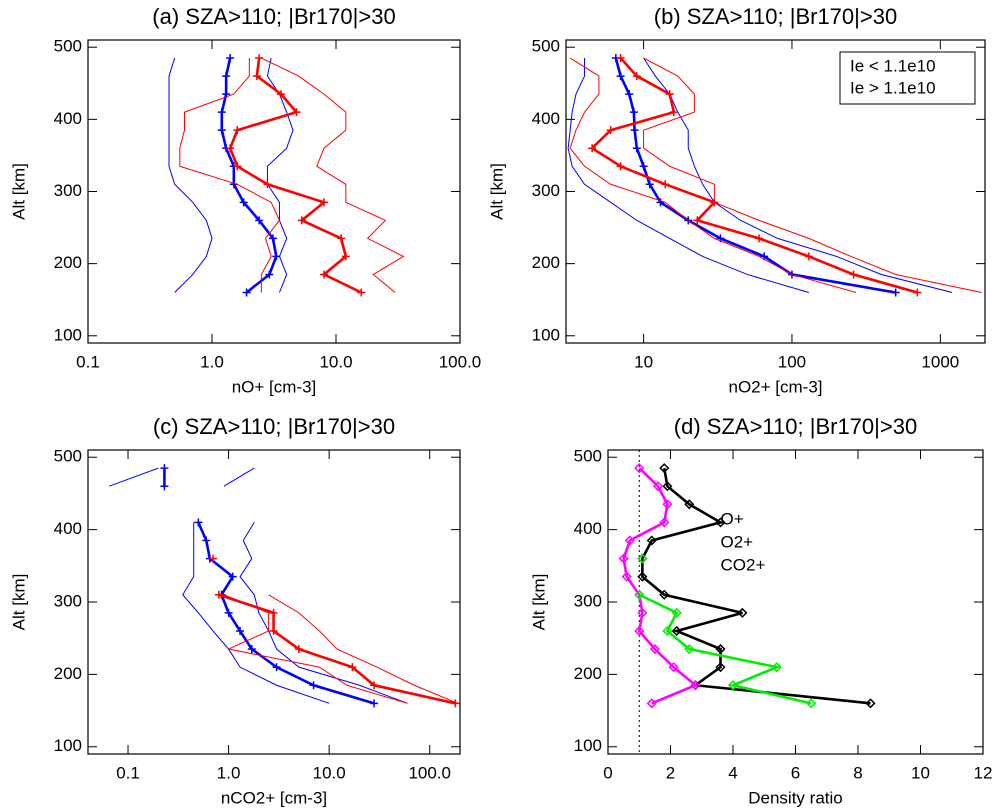 This screenshot has width=1006, height=812. I want to click on x-tick-label: 1000, so click(940, 361).